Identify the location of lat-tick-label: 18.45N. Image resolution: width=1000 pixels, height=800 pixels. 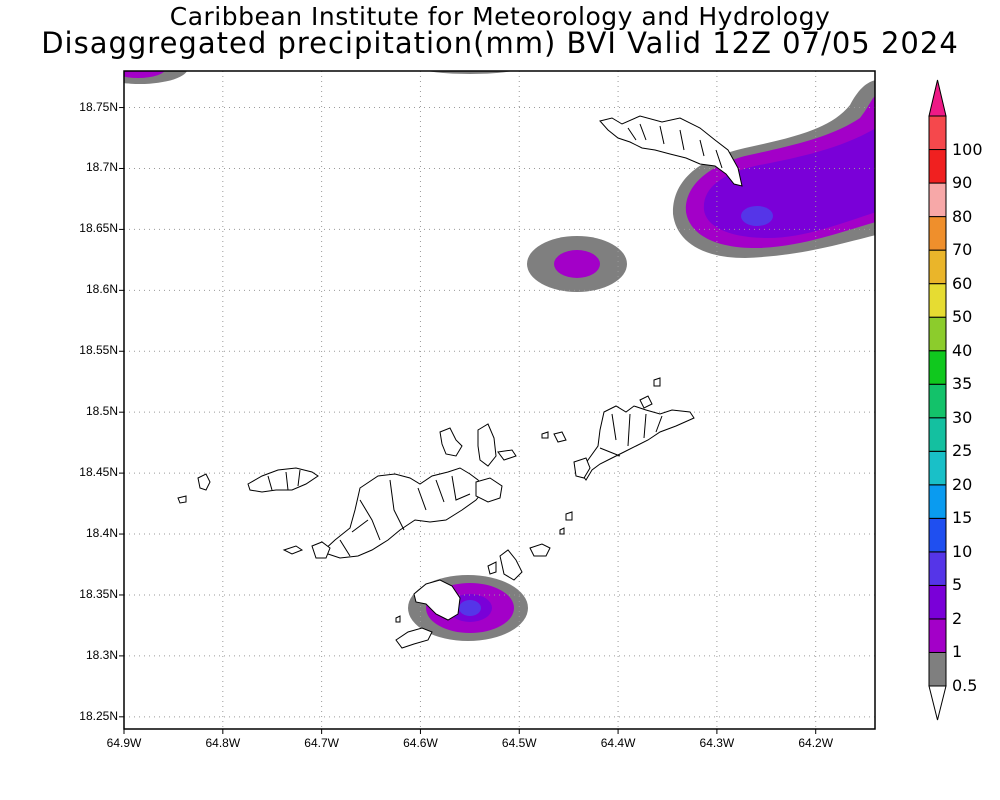
(98, 472).